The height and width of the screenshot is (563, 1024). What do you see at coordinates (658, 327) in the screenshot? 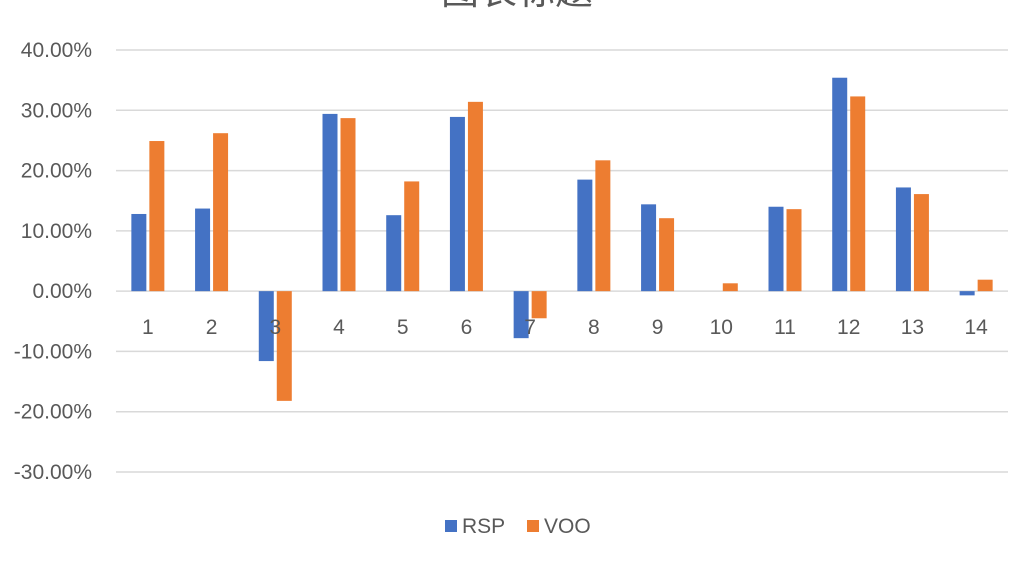
I see `x-category-label: 9` at bounding box center [658, 327].